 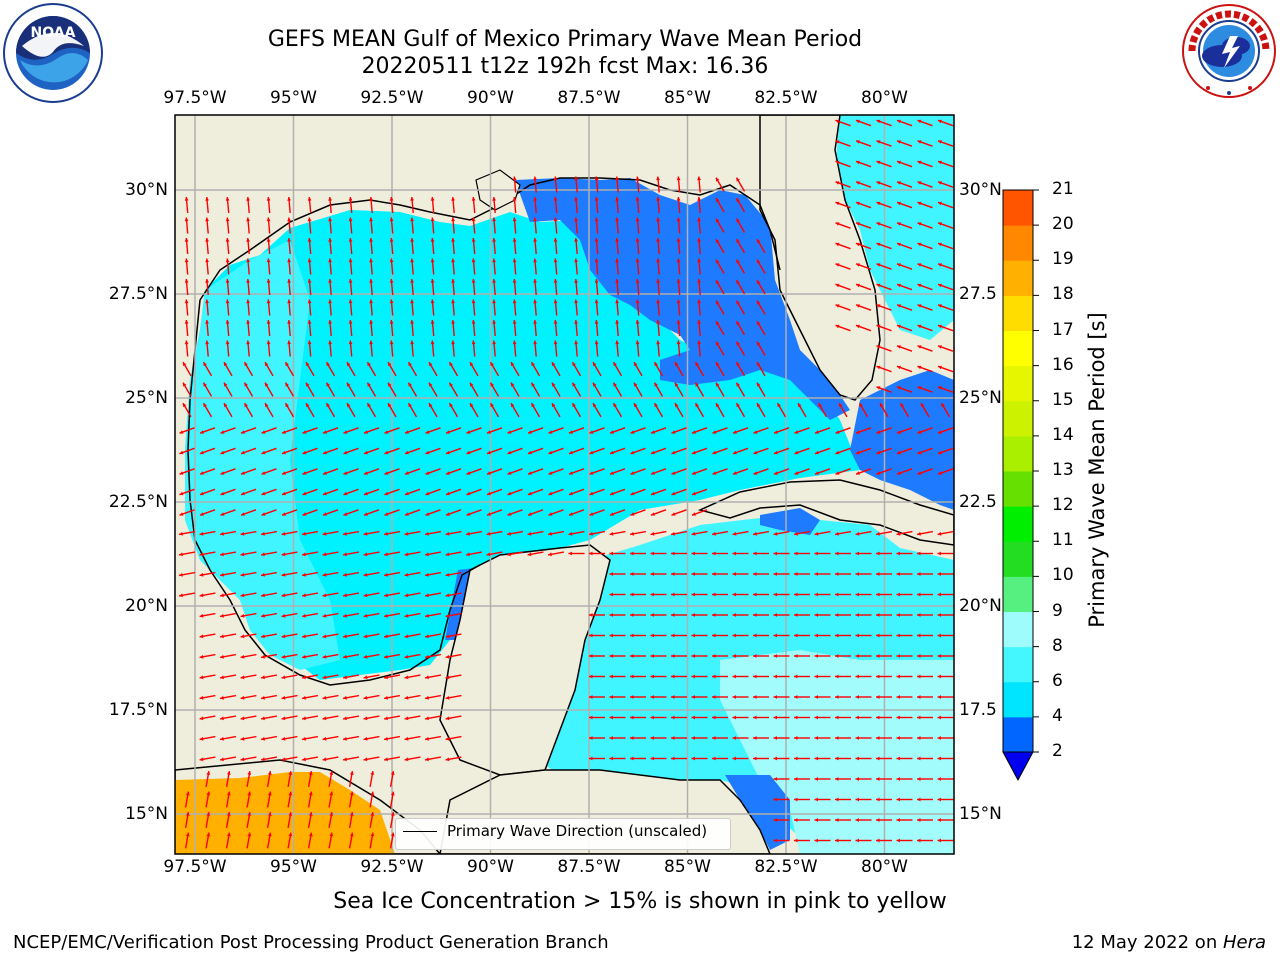 What do you see at coordinates (1057, 715) in the screenshot?
I see `colorbar-tick-label: 4` at bounding box center [1057, 715].